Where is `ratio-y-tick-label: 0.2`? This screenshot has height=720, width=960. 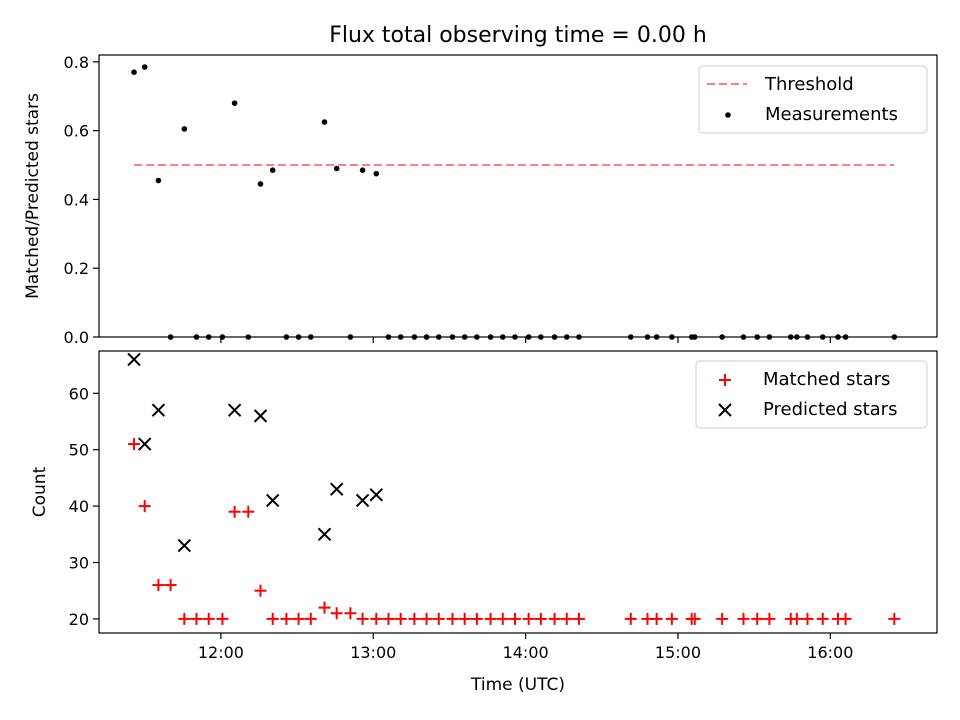
ratio-y-tick-label: 0.2 is located at coordinates (76, 268).